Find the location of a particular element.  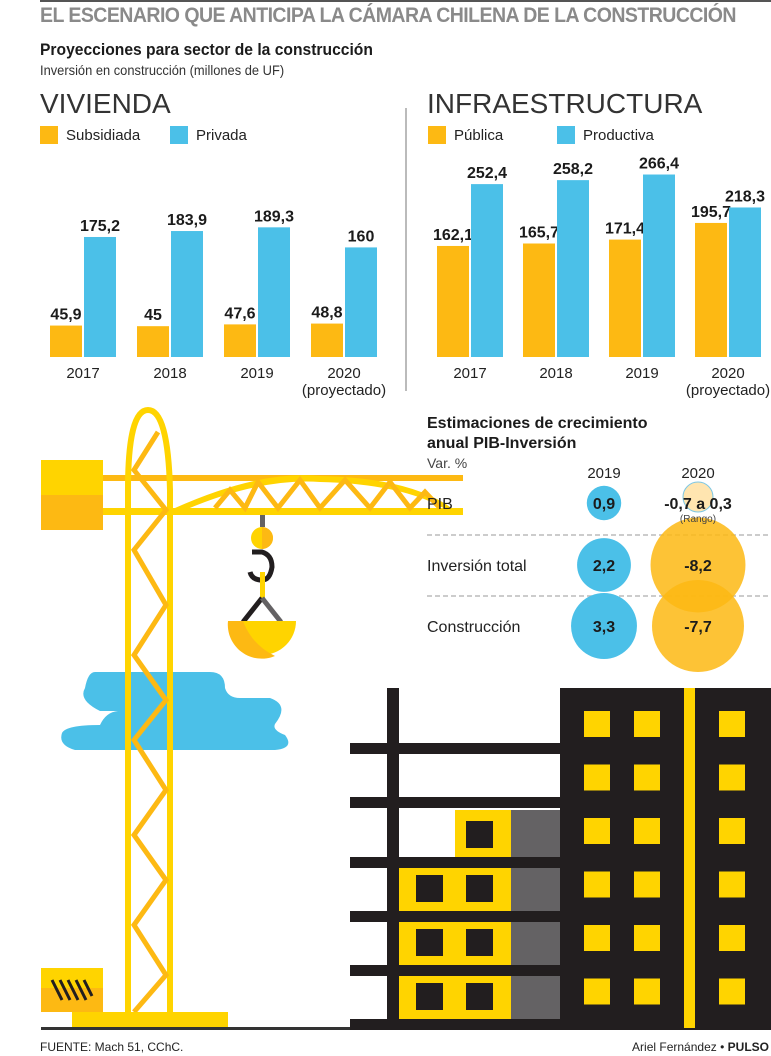

legend-publica: Pública is located at coordinates (465, 135).